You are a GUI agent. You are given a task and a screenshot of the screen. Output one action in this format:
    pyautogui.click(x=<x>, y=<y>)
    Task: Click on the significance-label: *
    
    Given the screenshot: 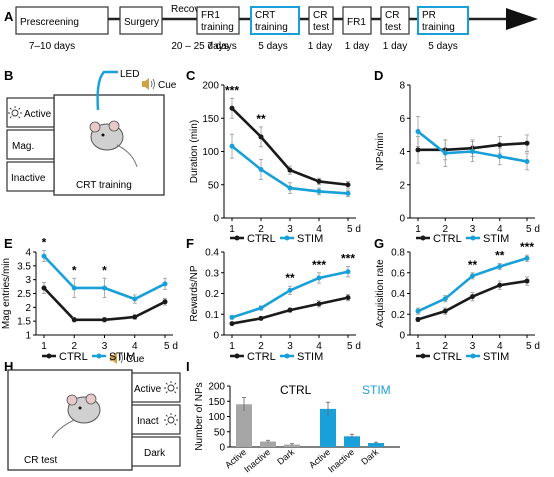 What is the action you would take?
    pyautogui.click(x=104, y=270)
    